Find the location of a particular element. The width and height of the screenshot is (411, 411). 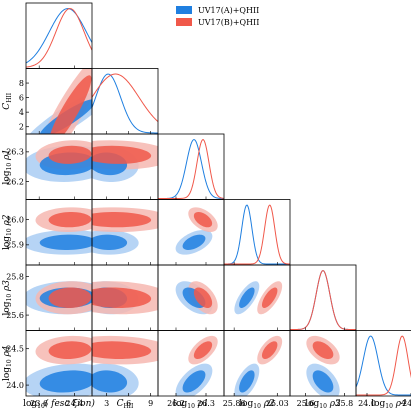

x-tick-label: 25.8 is located at coordinates (344, 403).